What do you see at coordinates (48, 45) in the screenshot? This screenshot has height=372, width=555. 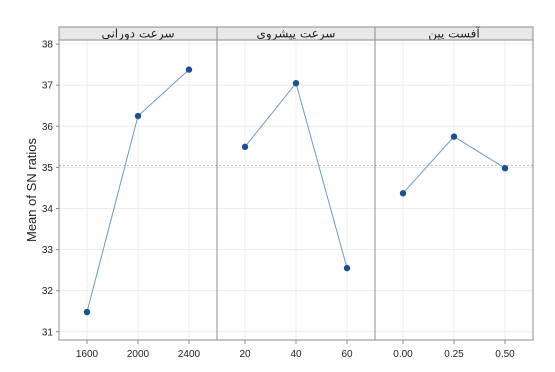 I see `y-tick-label: 38` at bounding box center [48, 45].